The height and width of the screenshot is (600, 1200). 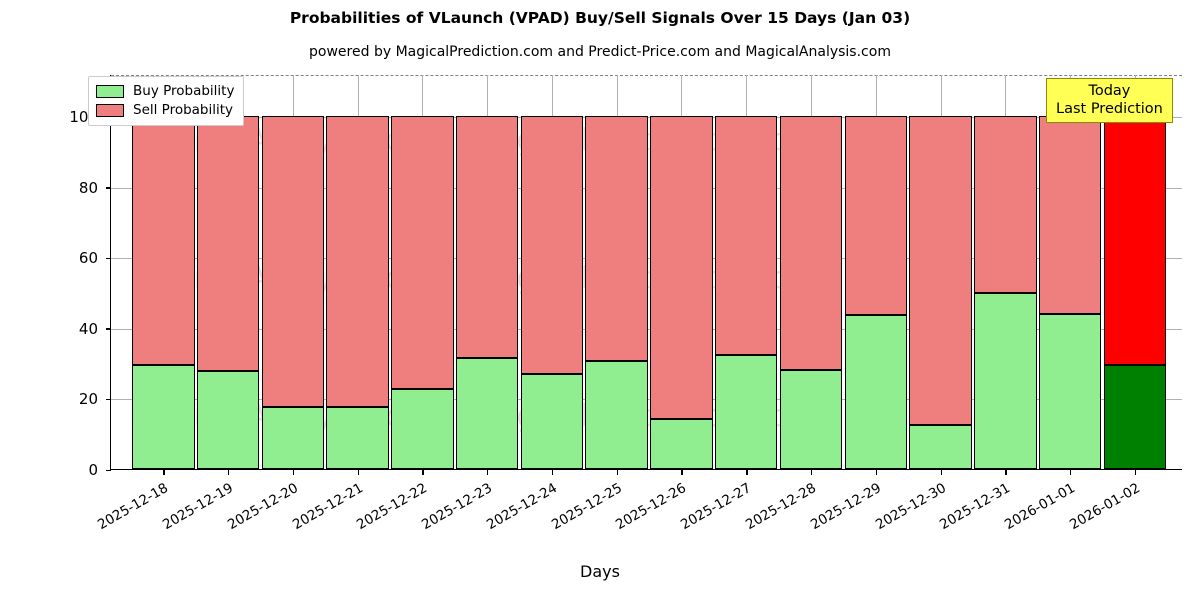 I want to click on legend: Buy Probability Sell Probability, so click(x=166, y=101).